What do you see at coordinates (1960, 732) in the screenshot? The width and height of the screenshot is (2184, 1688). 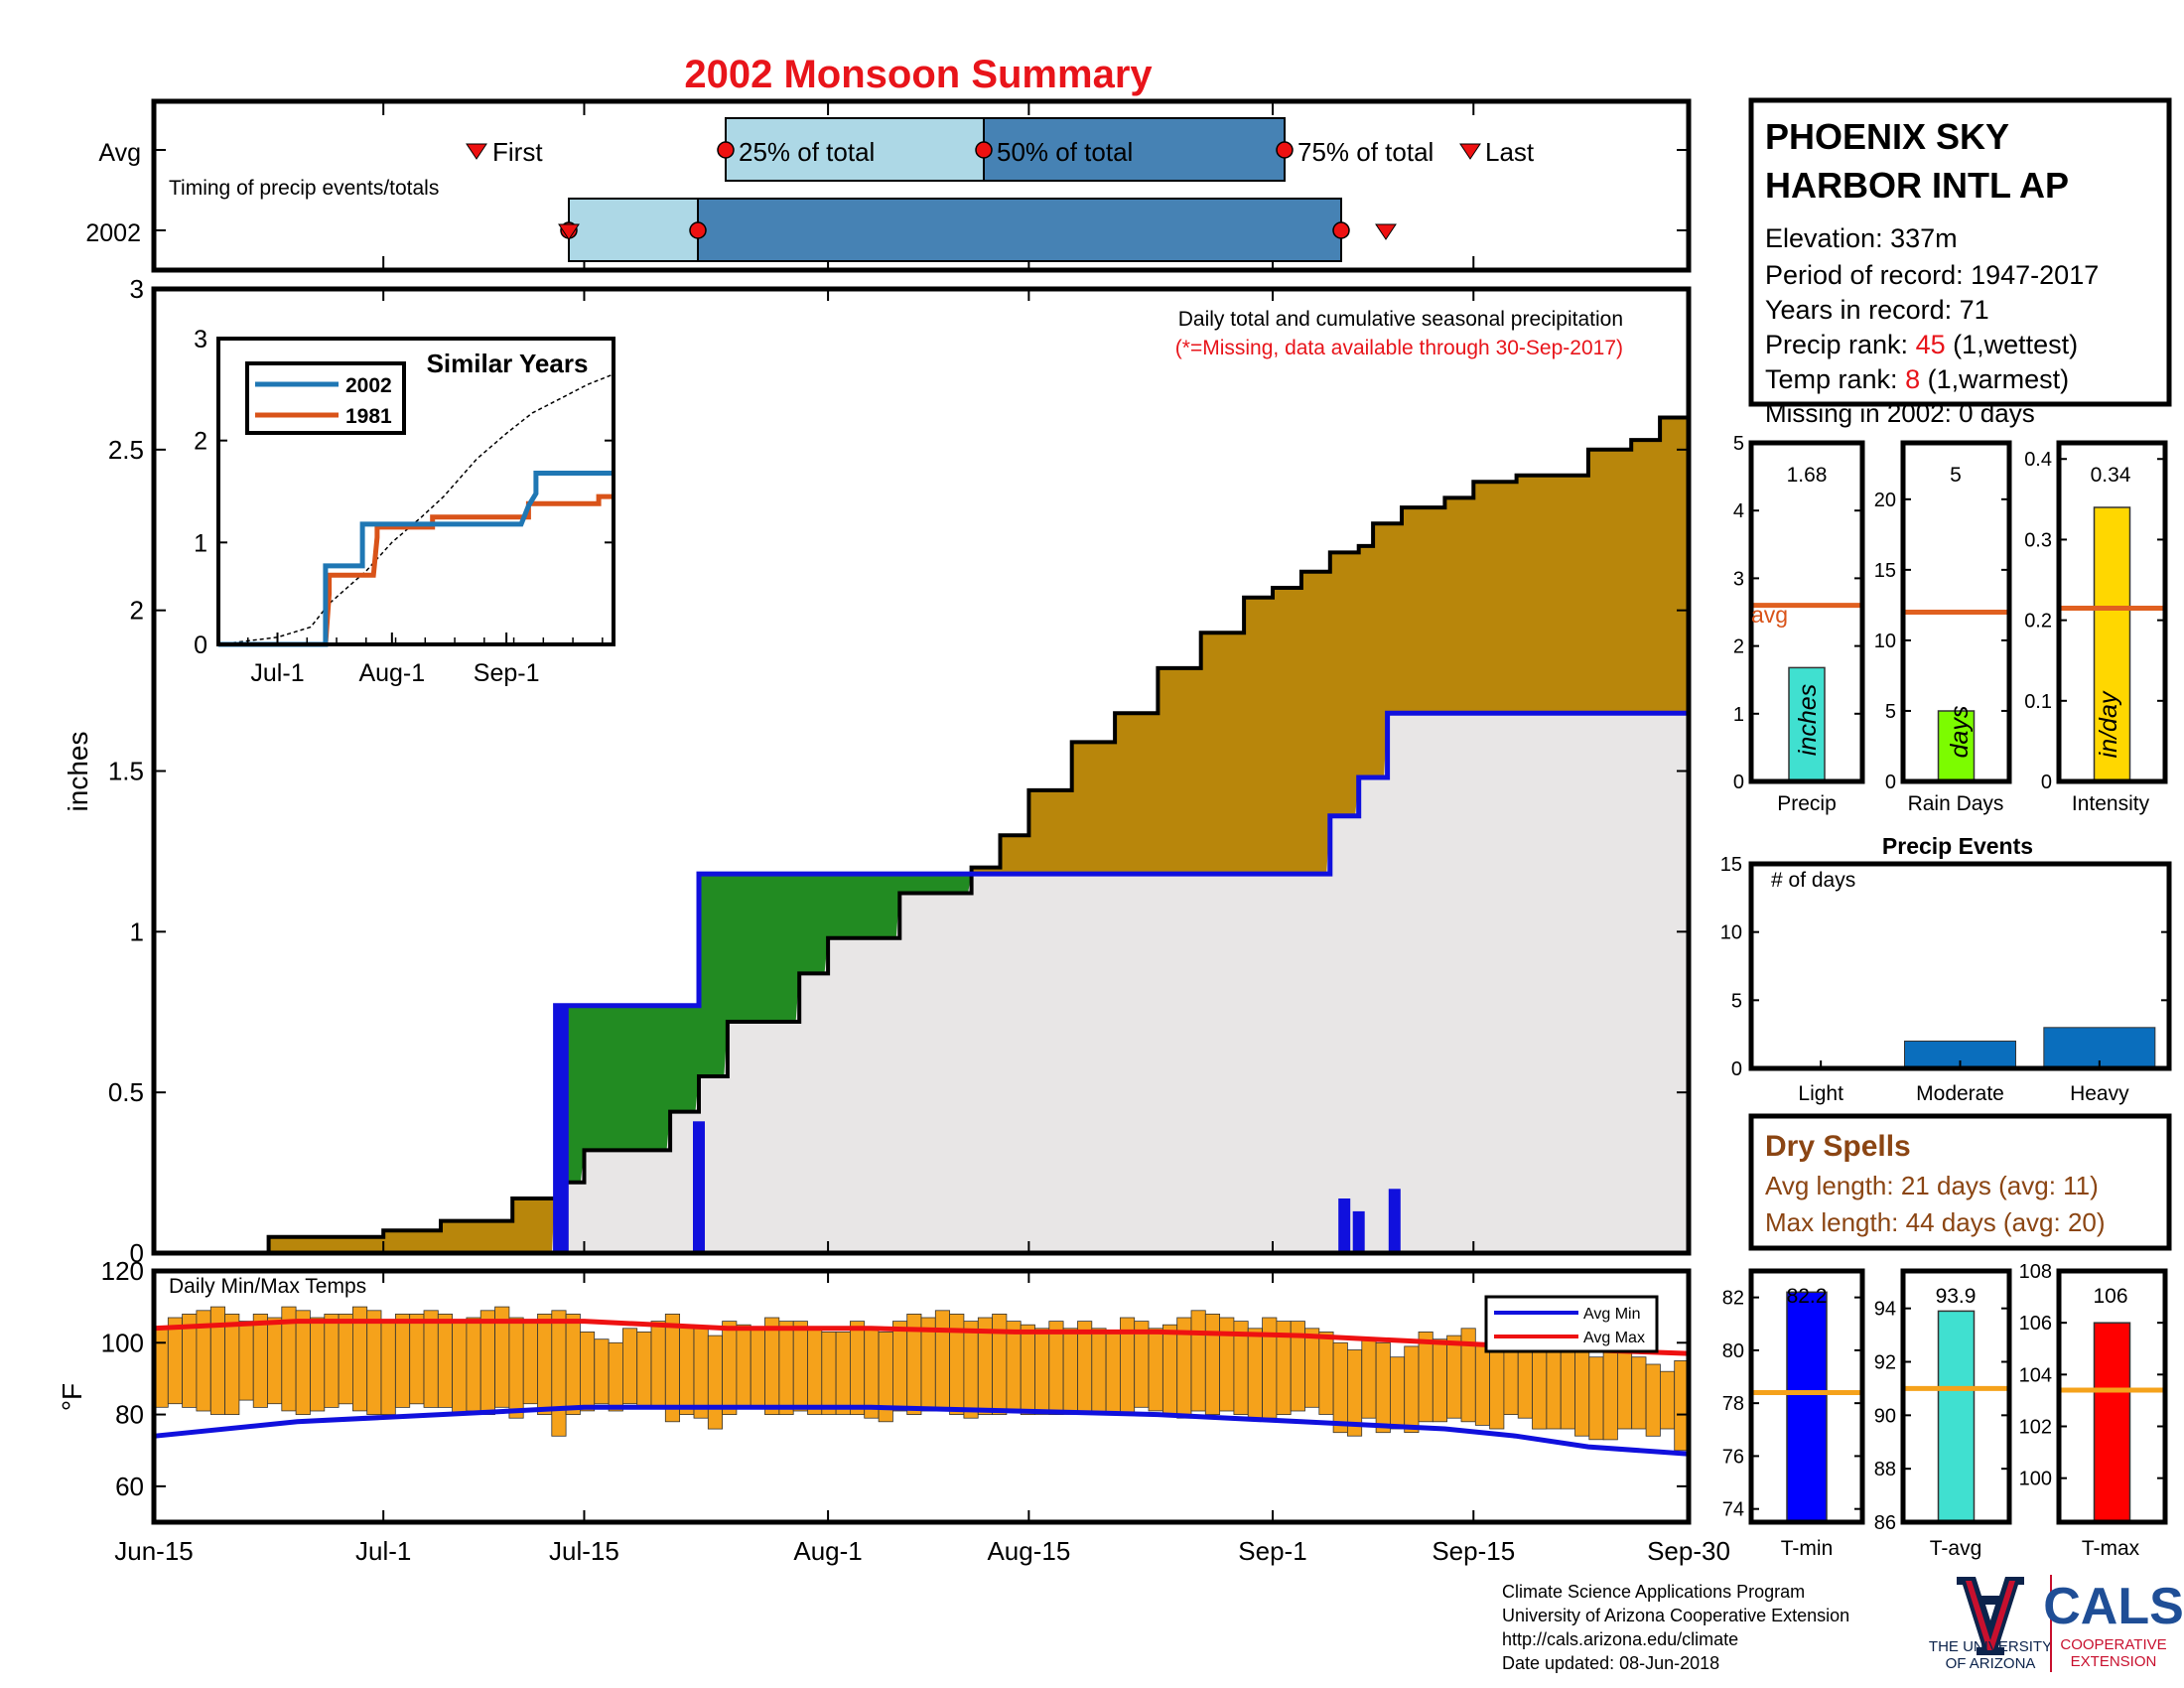 I see `raindays-unit-label: days` at bounding box center [1960, 732].